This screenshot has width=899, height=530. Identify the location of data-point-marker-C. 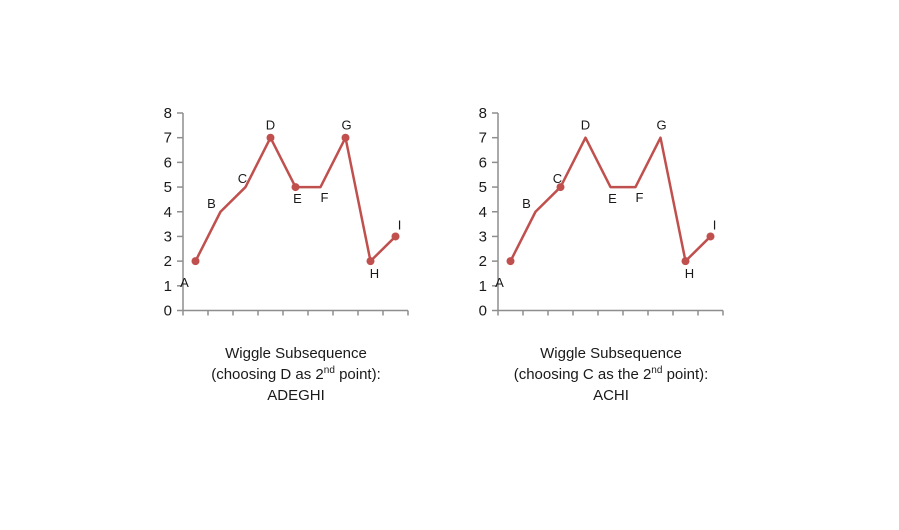
(560, 187).